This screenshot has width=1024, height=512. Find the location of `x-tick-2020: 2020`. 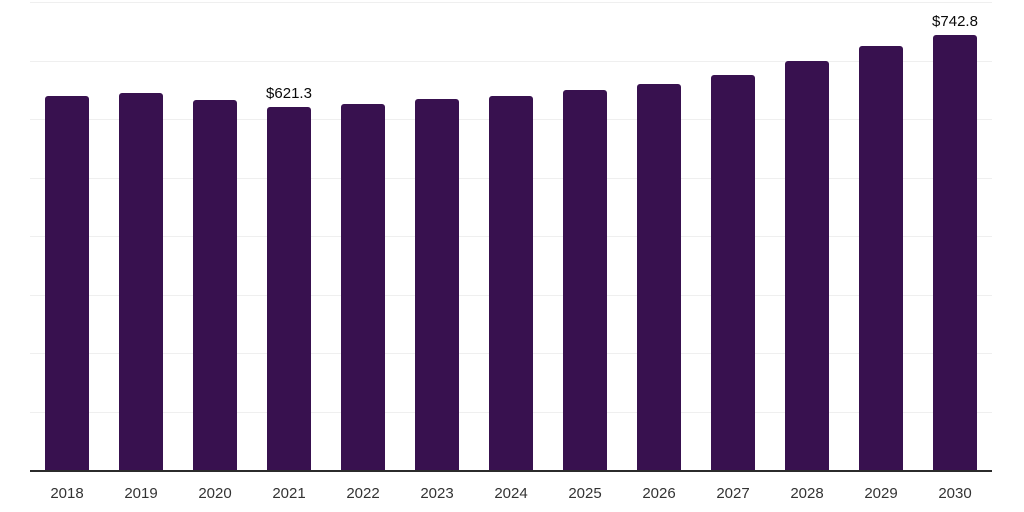

x-tick-2020: 2020 is located at coordinates (215, 493).